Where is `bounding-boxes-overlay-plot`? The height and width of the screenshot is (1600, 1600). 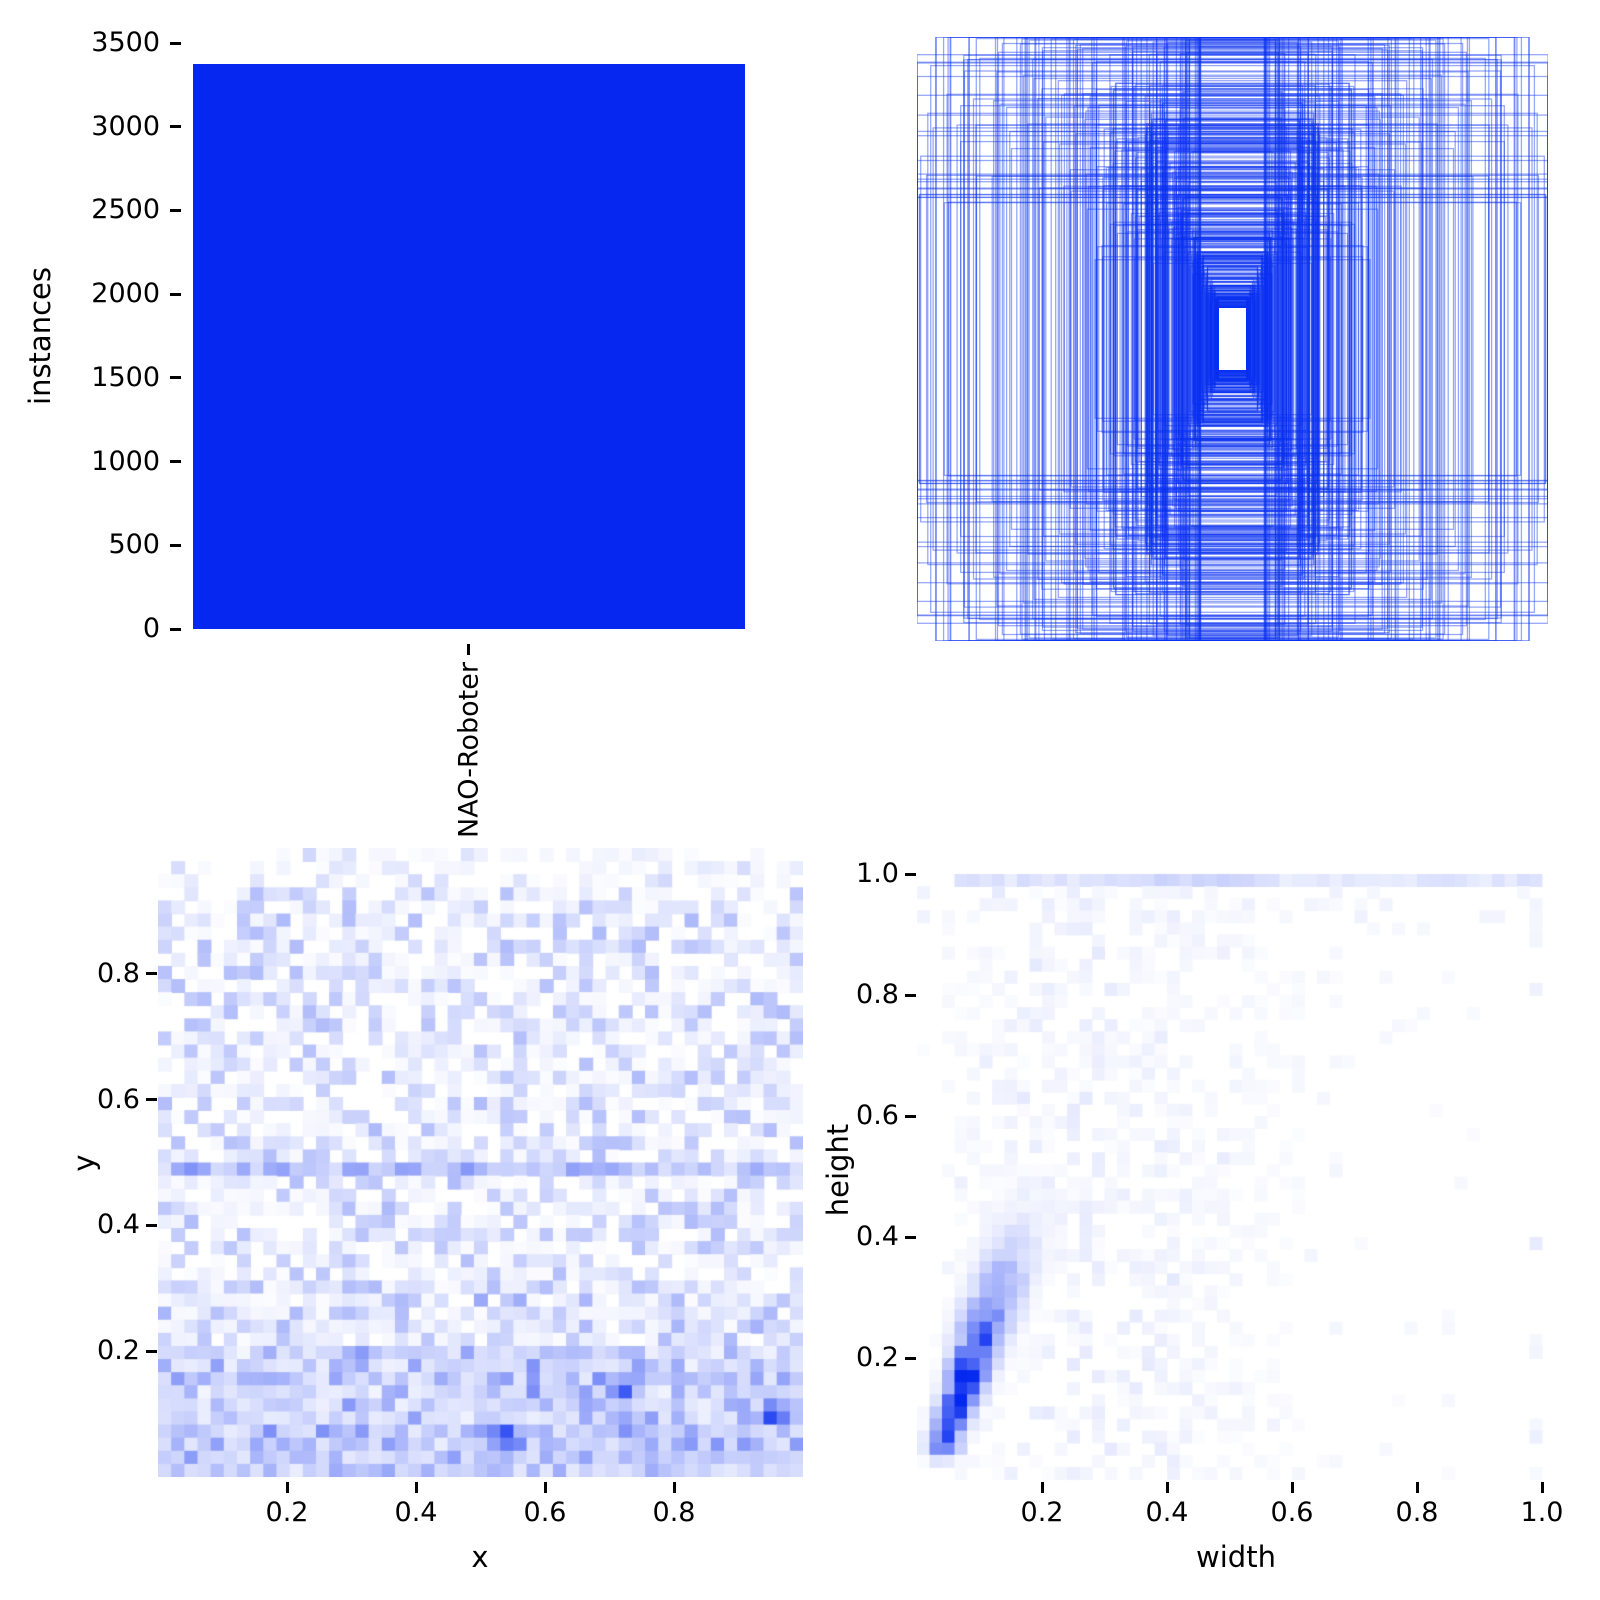 bounding-boxes-overlay-plot is located at coordinates (1232, 339).